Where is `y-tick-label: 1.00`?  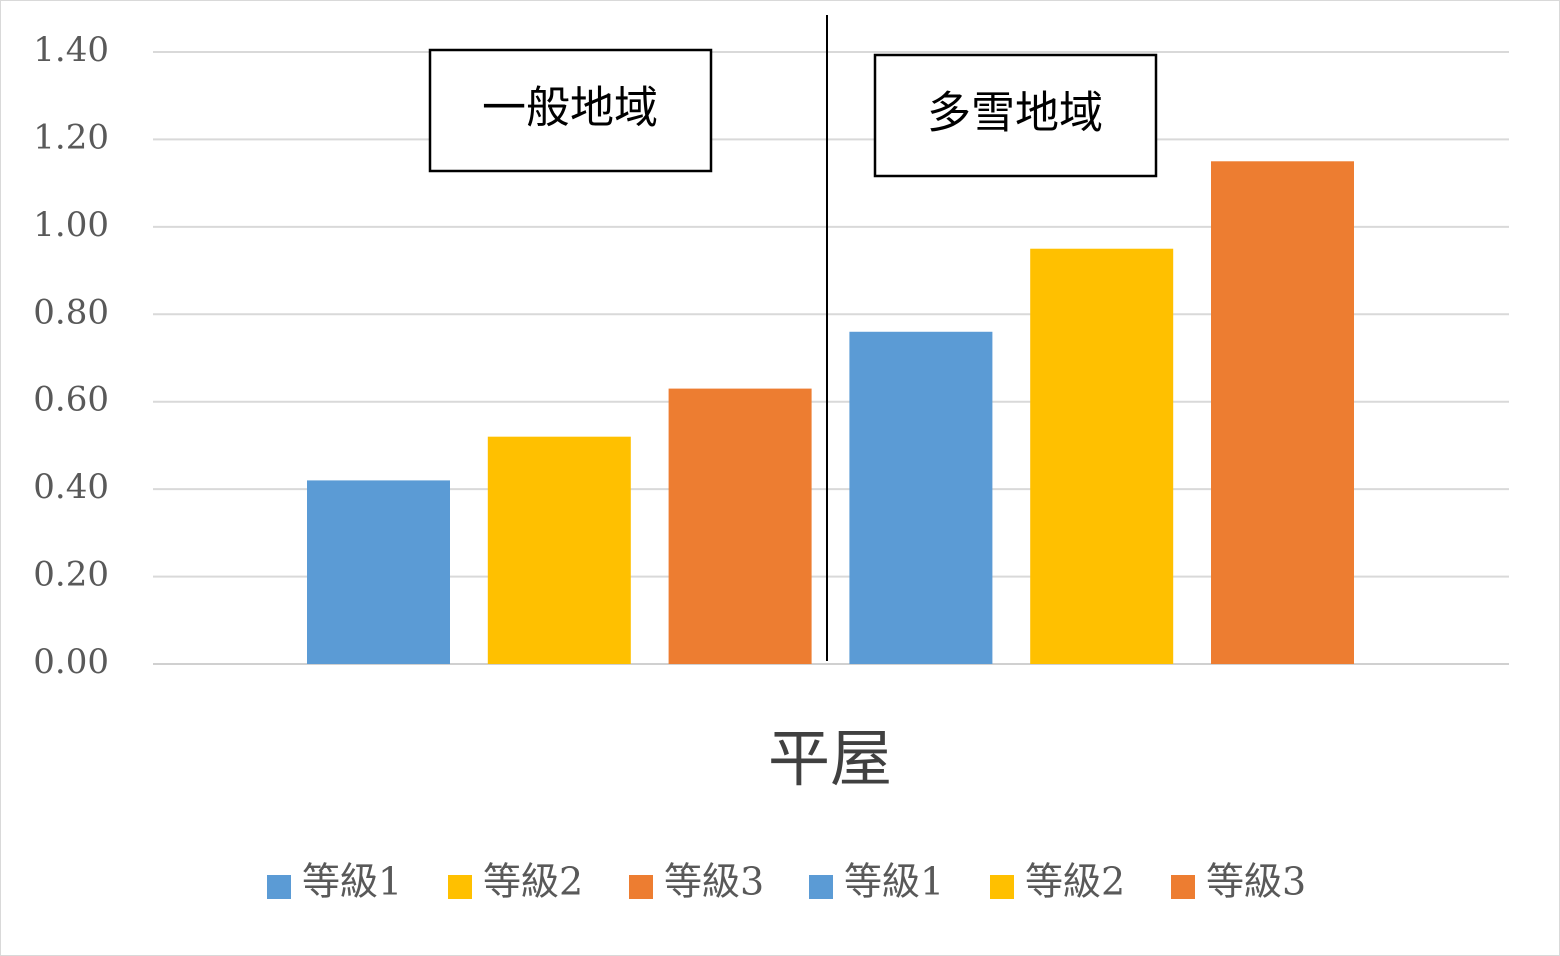
y-tick-label: 1.00 is located at coordinates (71, 225).